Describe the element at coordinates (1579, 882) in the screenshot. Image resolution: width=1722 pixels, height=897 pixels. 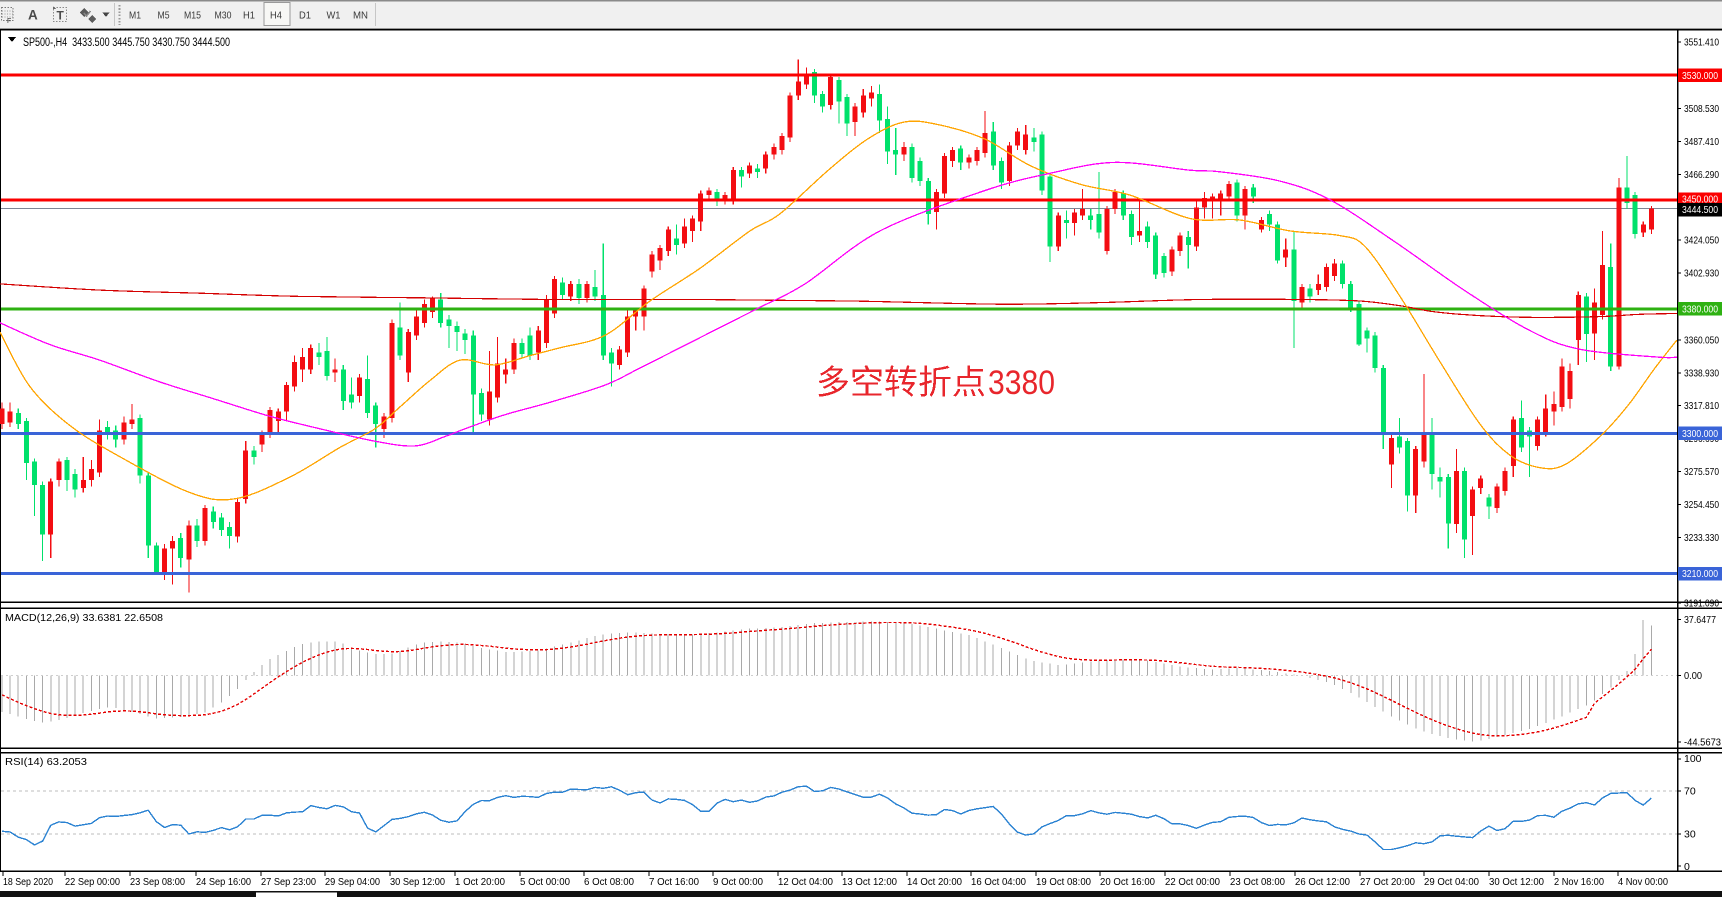
I see `svg-text: 2 Nov 16:00` at that location.